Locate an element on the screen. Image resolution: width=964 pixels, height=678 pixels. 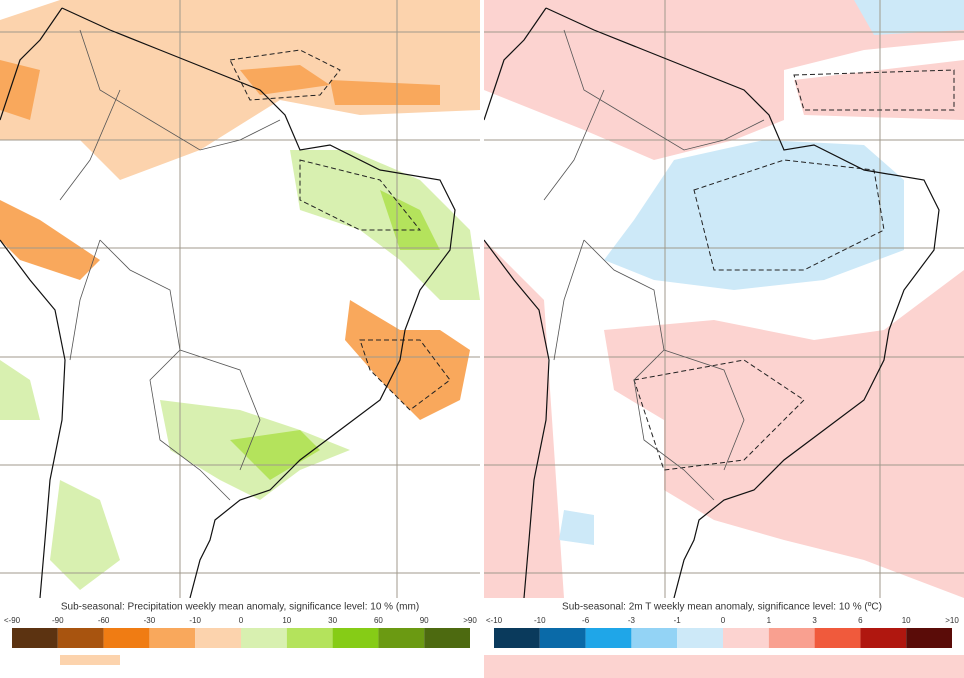
colorbar-label: 6 is located at coordinates (860, 620).